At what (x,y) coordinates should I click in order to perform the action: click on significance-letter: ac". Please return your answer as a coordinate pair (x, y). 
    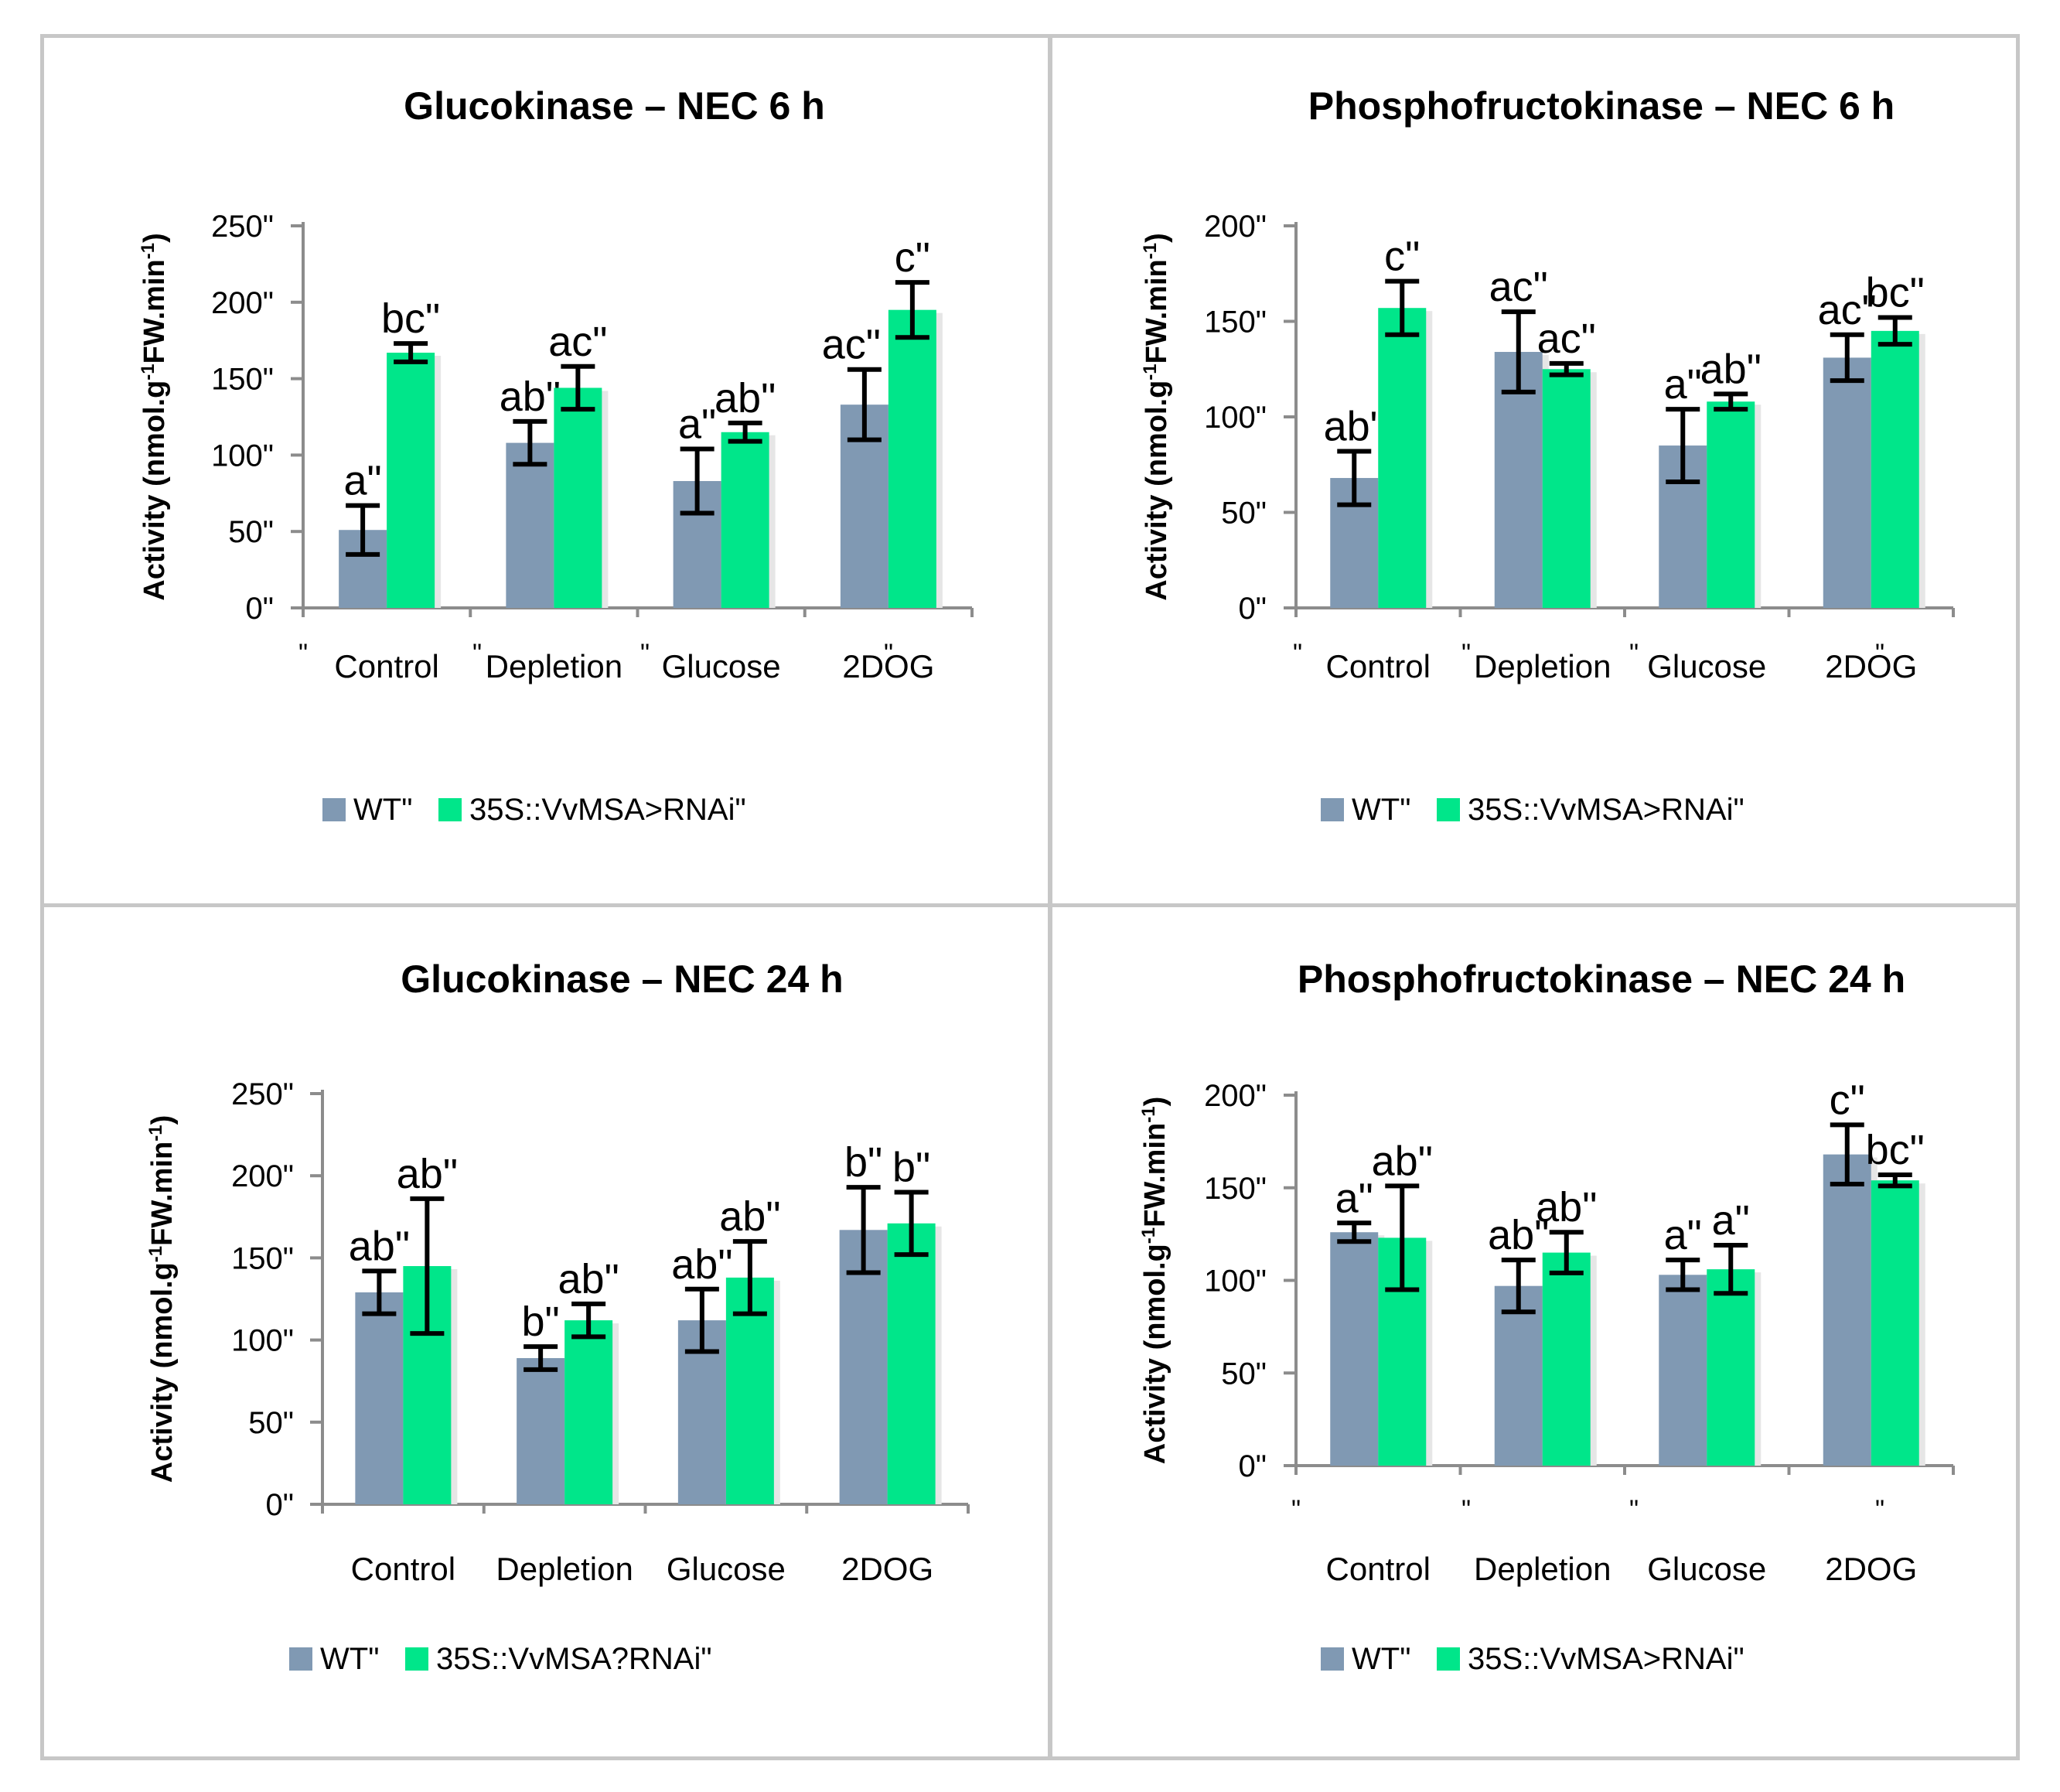
    Looking at the image, I should click on (1518, 287).